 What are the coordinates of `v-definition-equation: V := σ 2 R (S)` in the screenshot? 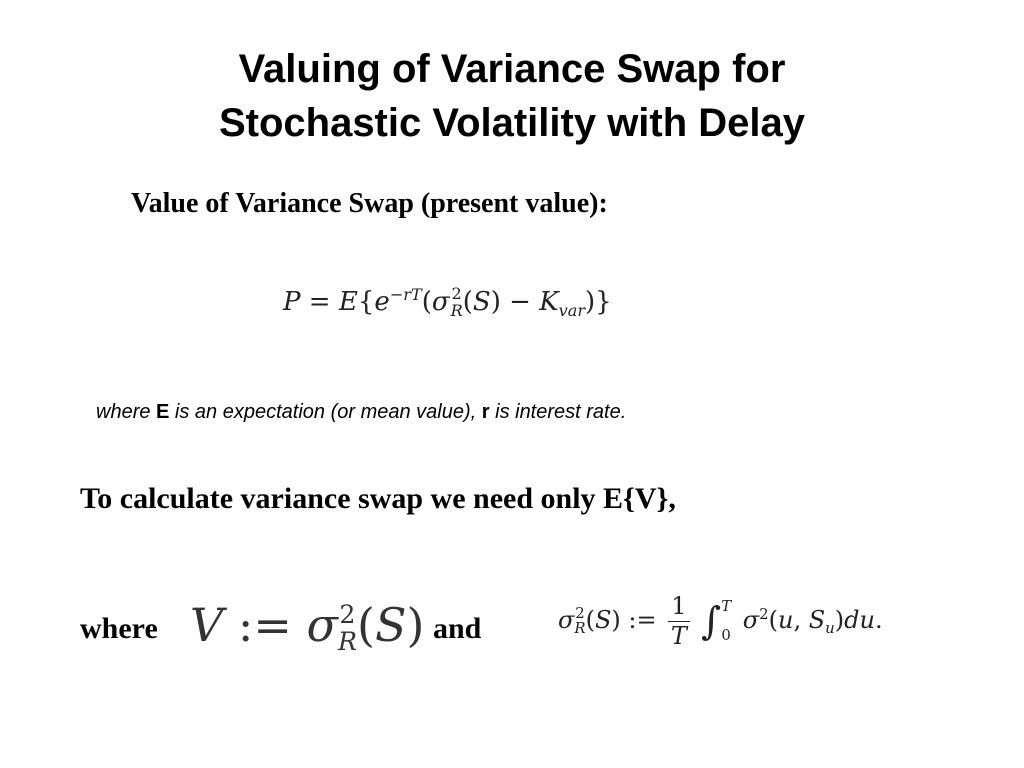 It's located at (307, 627).